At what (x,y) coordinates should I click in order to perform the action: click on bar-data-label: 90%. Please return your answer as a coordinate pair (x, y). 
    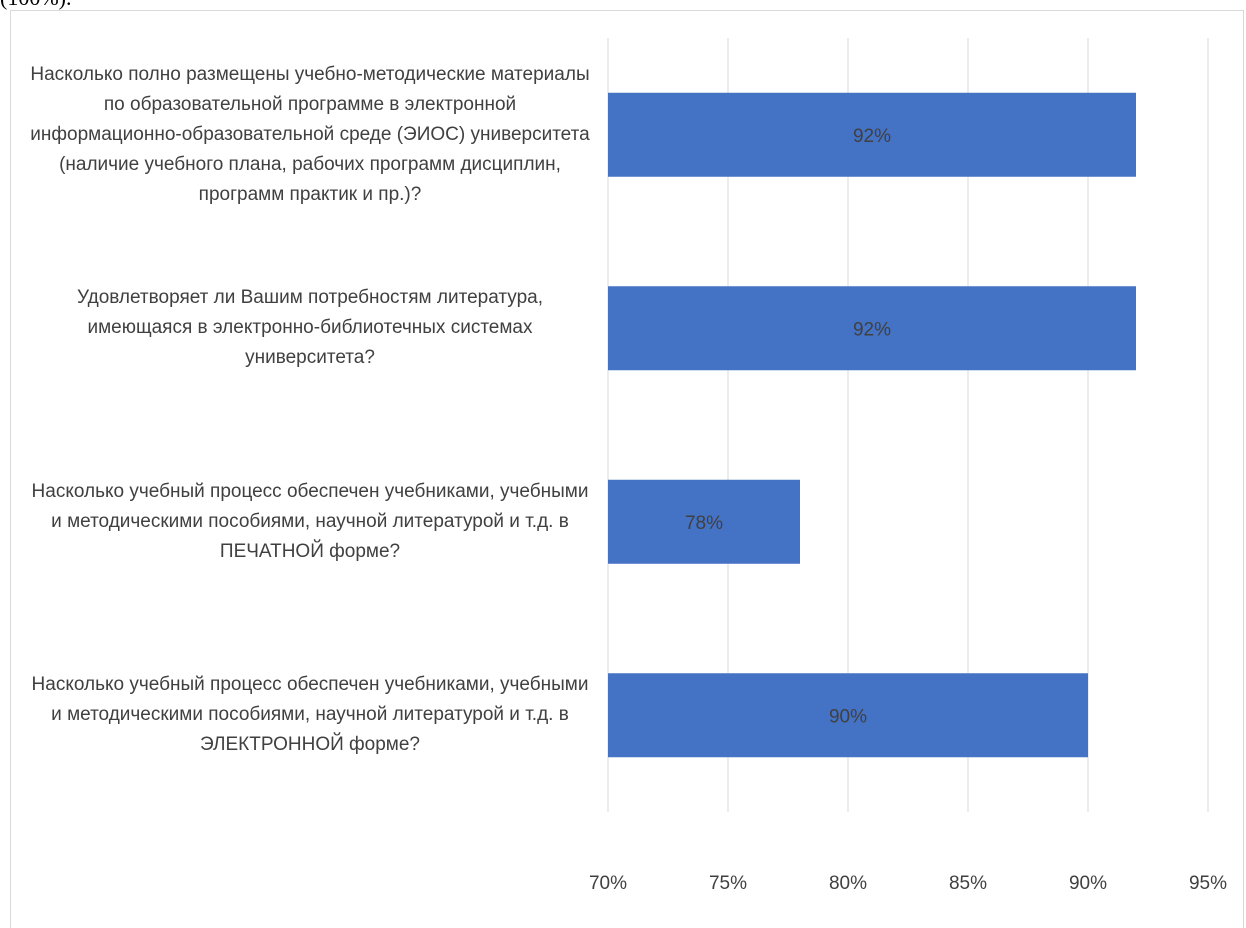
    Looking at the image, I should click on (848, 716).